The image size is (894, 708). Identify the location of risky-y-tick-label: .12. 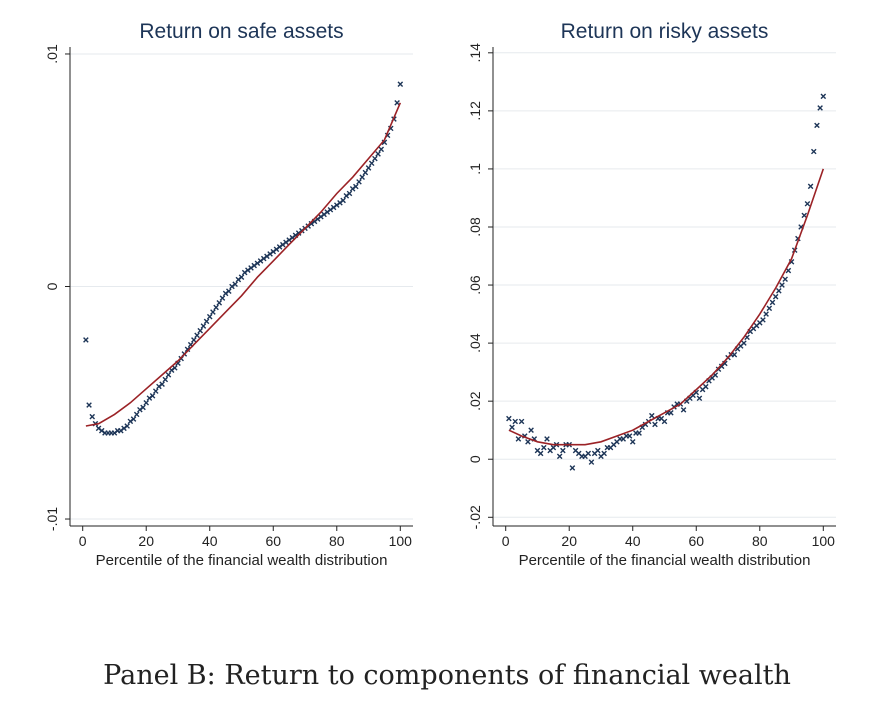
(475, 111).